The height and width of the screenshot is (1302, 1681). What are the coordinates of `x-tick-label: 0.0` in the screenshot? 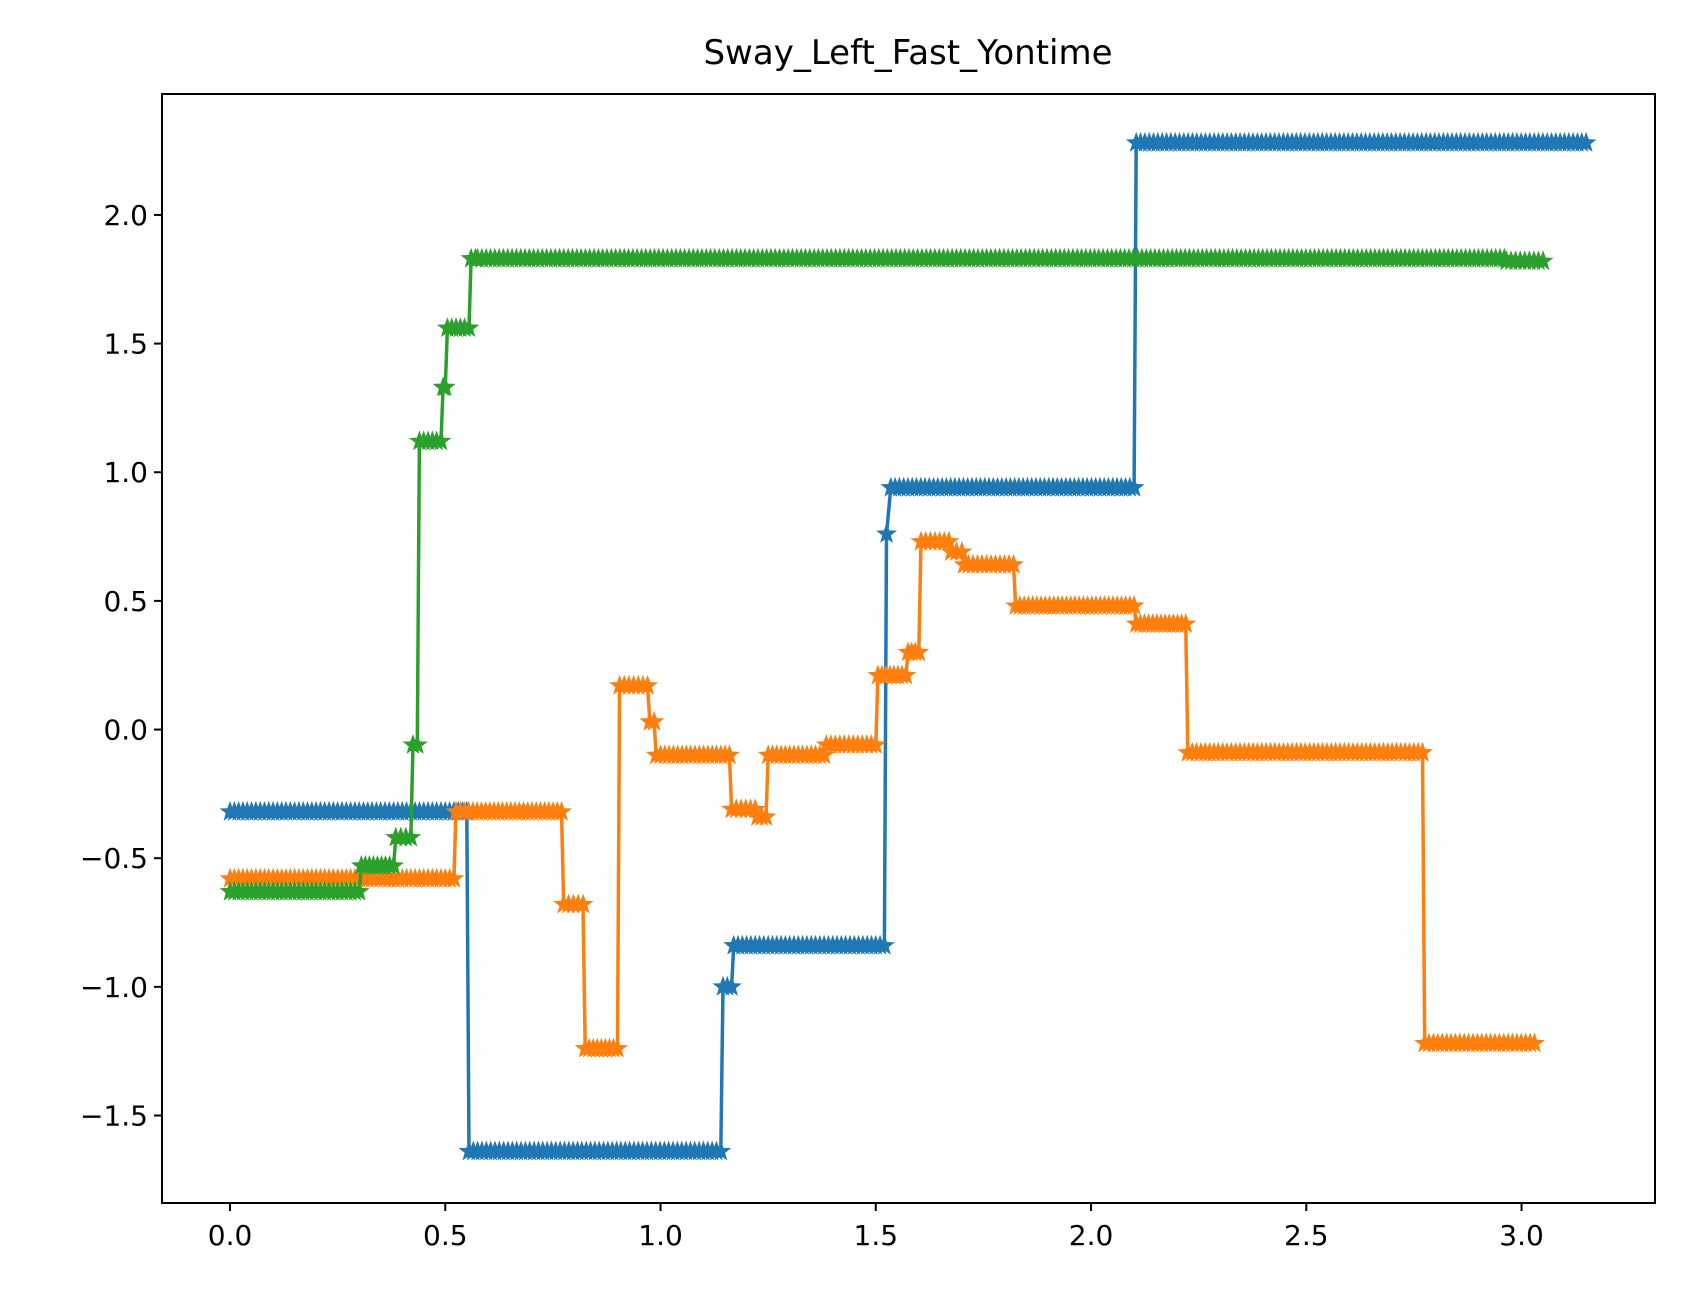 It's located at (230, 1235).